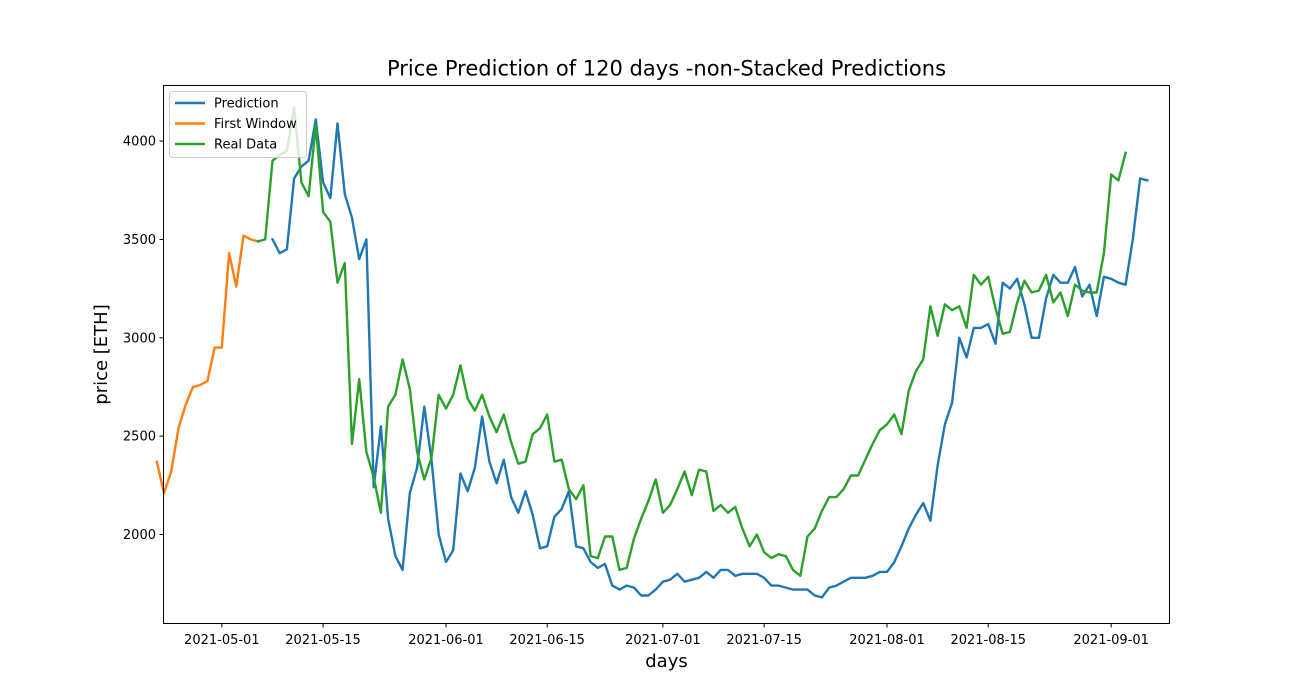 The width and height of the screenshot is (1300, 700). What do you see at coordinates (101, 354) in the screenshot?
I see `y-axis-title: price [ETH]` at bounding box center [101, 354].